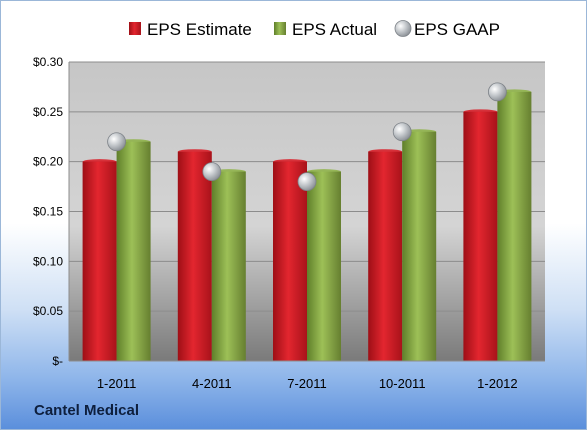  What do you see at coordinates (402, 383) in the screenshot?
I see `x-tick-label: 10-2011` at bounding box center [402, 383].